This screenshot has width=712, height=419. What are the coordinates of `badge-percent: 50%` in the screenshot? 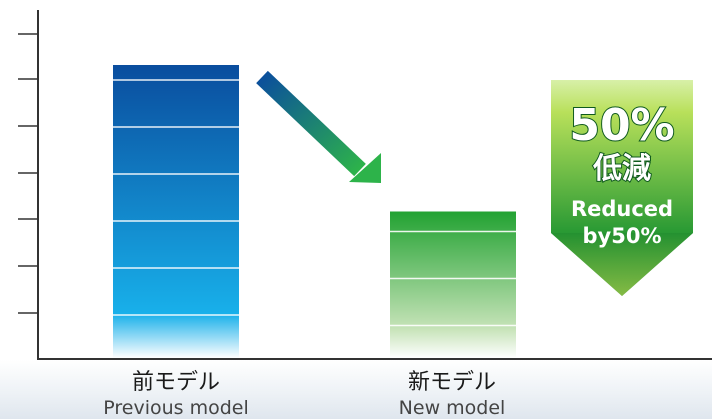 It's located at (621, 125).